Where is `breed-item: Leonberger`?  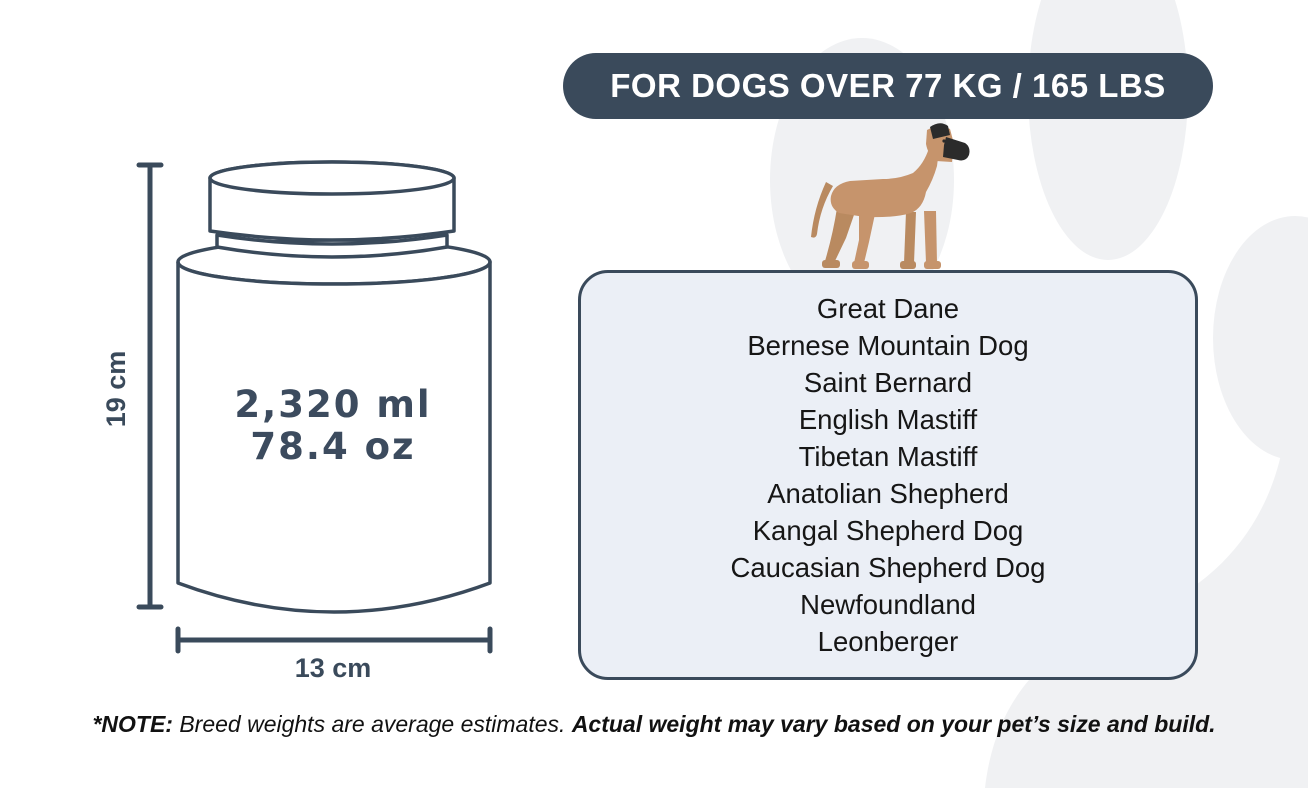 breed-item: Leonberger is located at coordinates (888, 641).